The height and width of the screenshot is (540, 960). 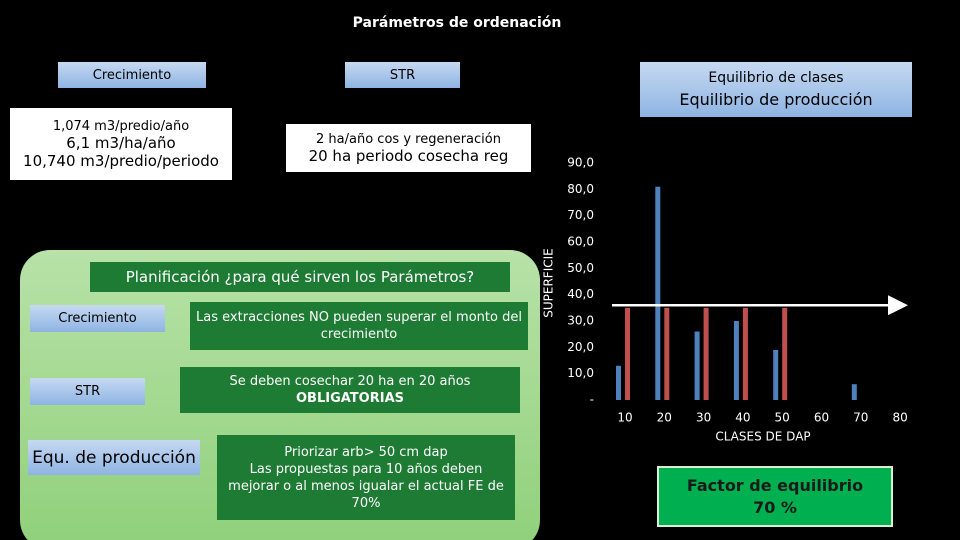 I want to click on y-tick-label: 50,0, so click(x=580, y=268).